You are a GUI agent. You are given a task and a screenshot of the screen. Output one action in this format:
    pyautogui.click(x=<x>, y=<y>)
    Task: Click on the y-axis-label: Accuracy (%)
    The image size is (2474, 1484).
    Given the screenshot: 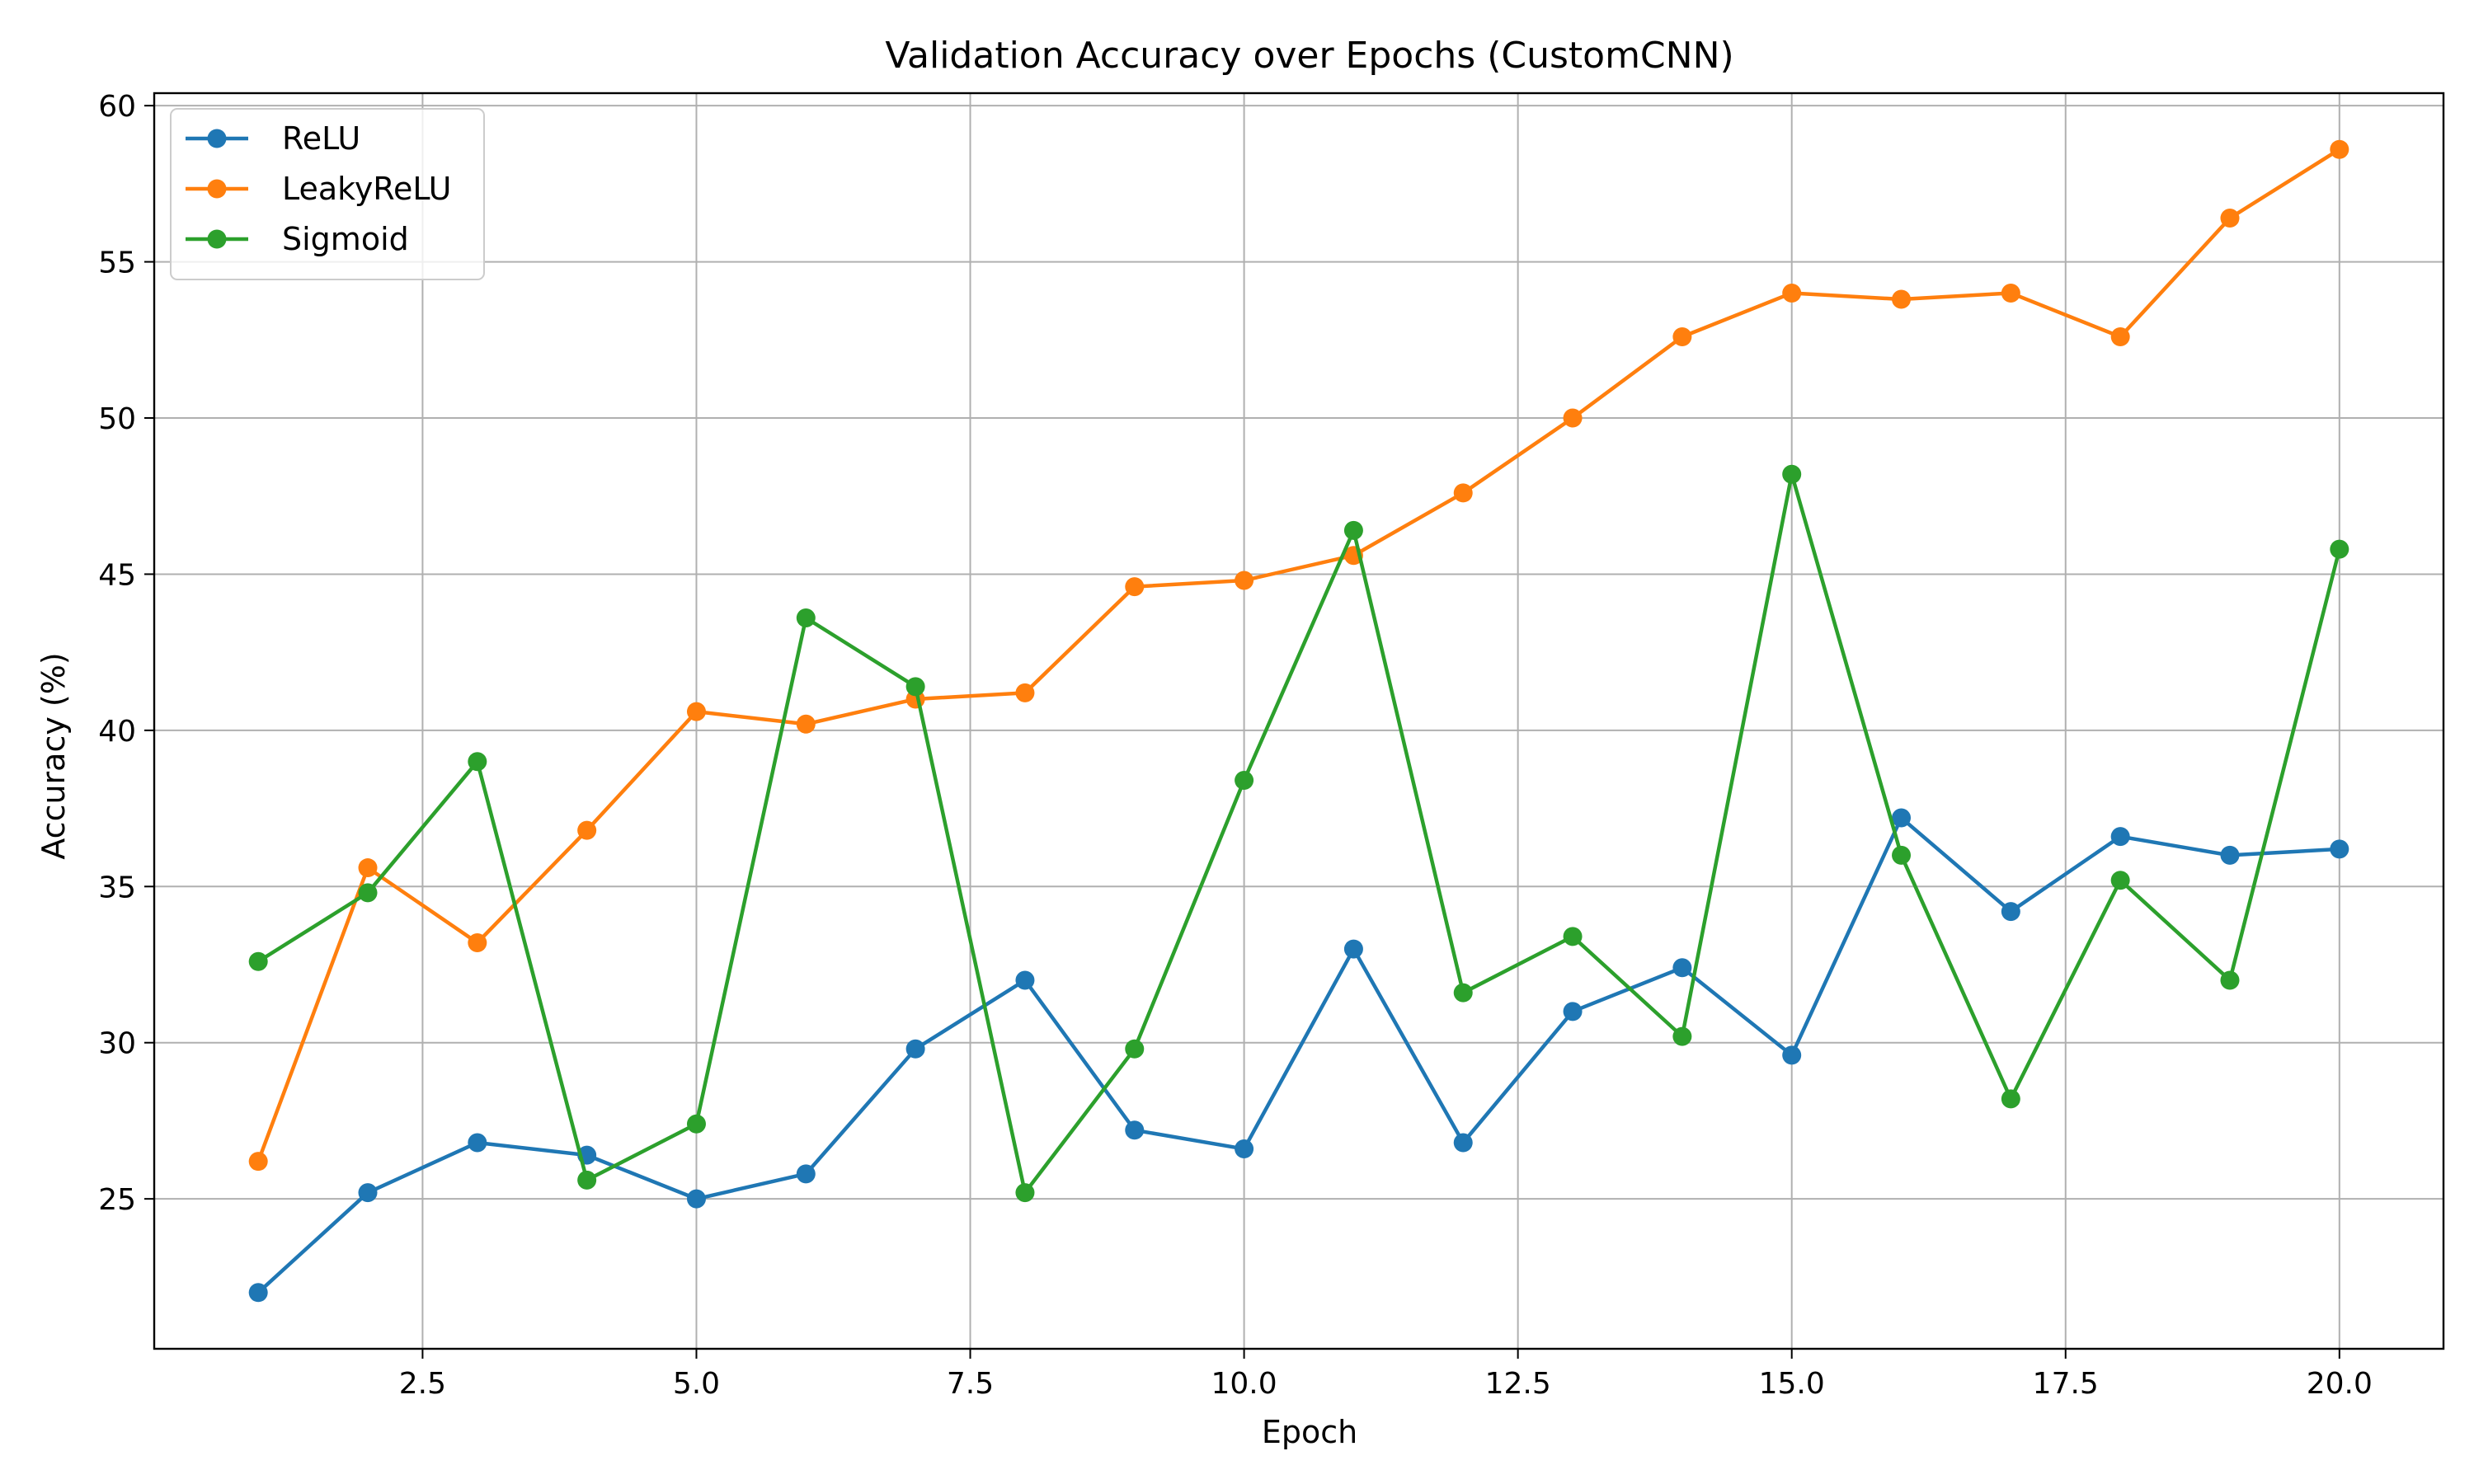 What is the action you would take?
    pyautogui.click(x=53, y=755)
    